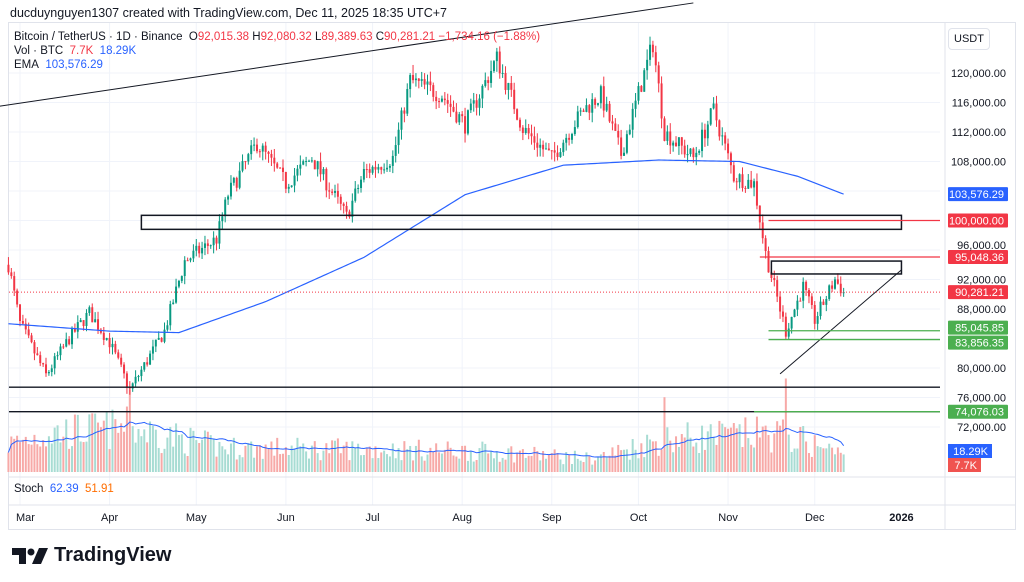  I want to click on legend-volume: Vol · BTC 7.7K 18.29K, so click(75, 51).